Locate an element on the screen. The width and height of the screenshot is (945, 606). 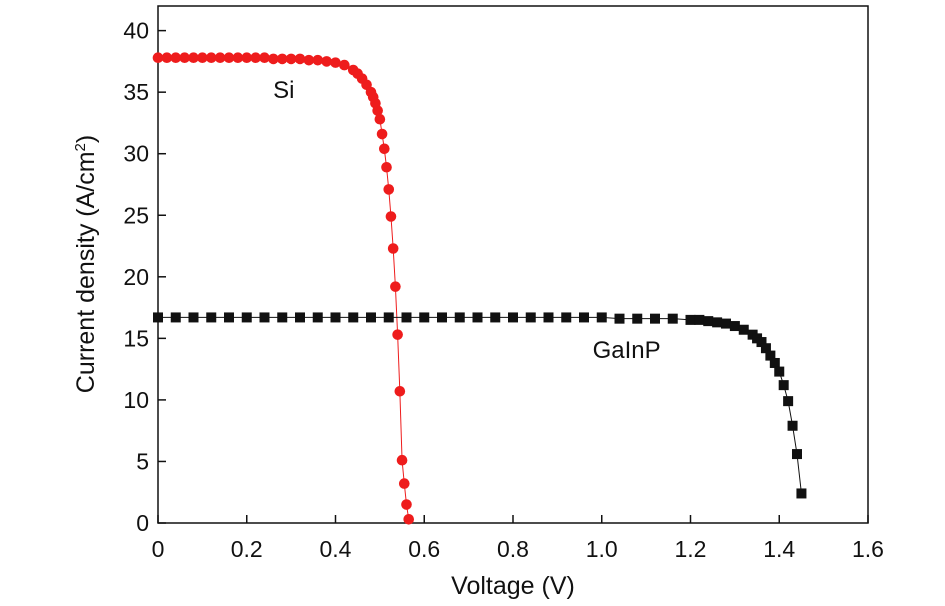
y-tick-label: 10 is located at coordinates (136, 400).